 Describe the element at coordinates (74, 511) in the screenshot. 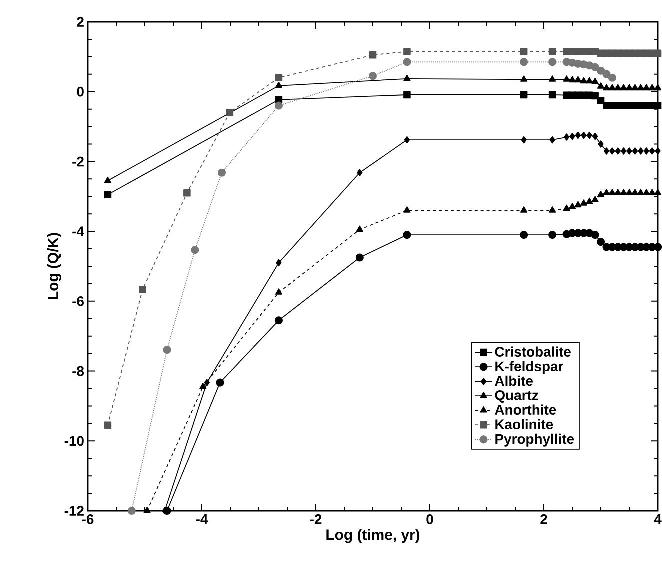

I see `y-tick-label: -12` at that location.